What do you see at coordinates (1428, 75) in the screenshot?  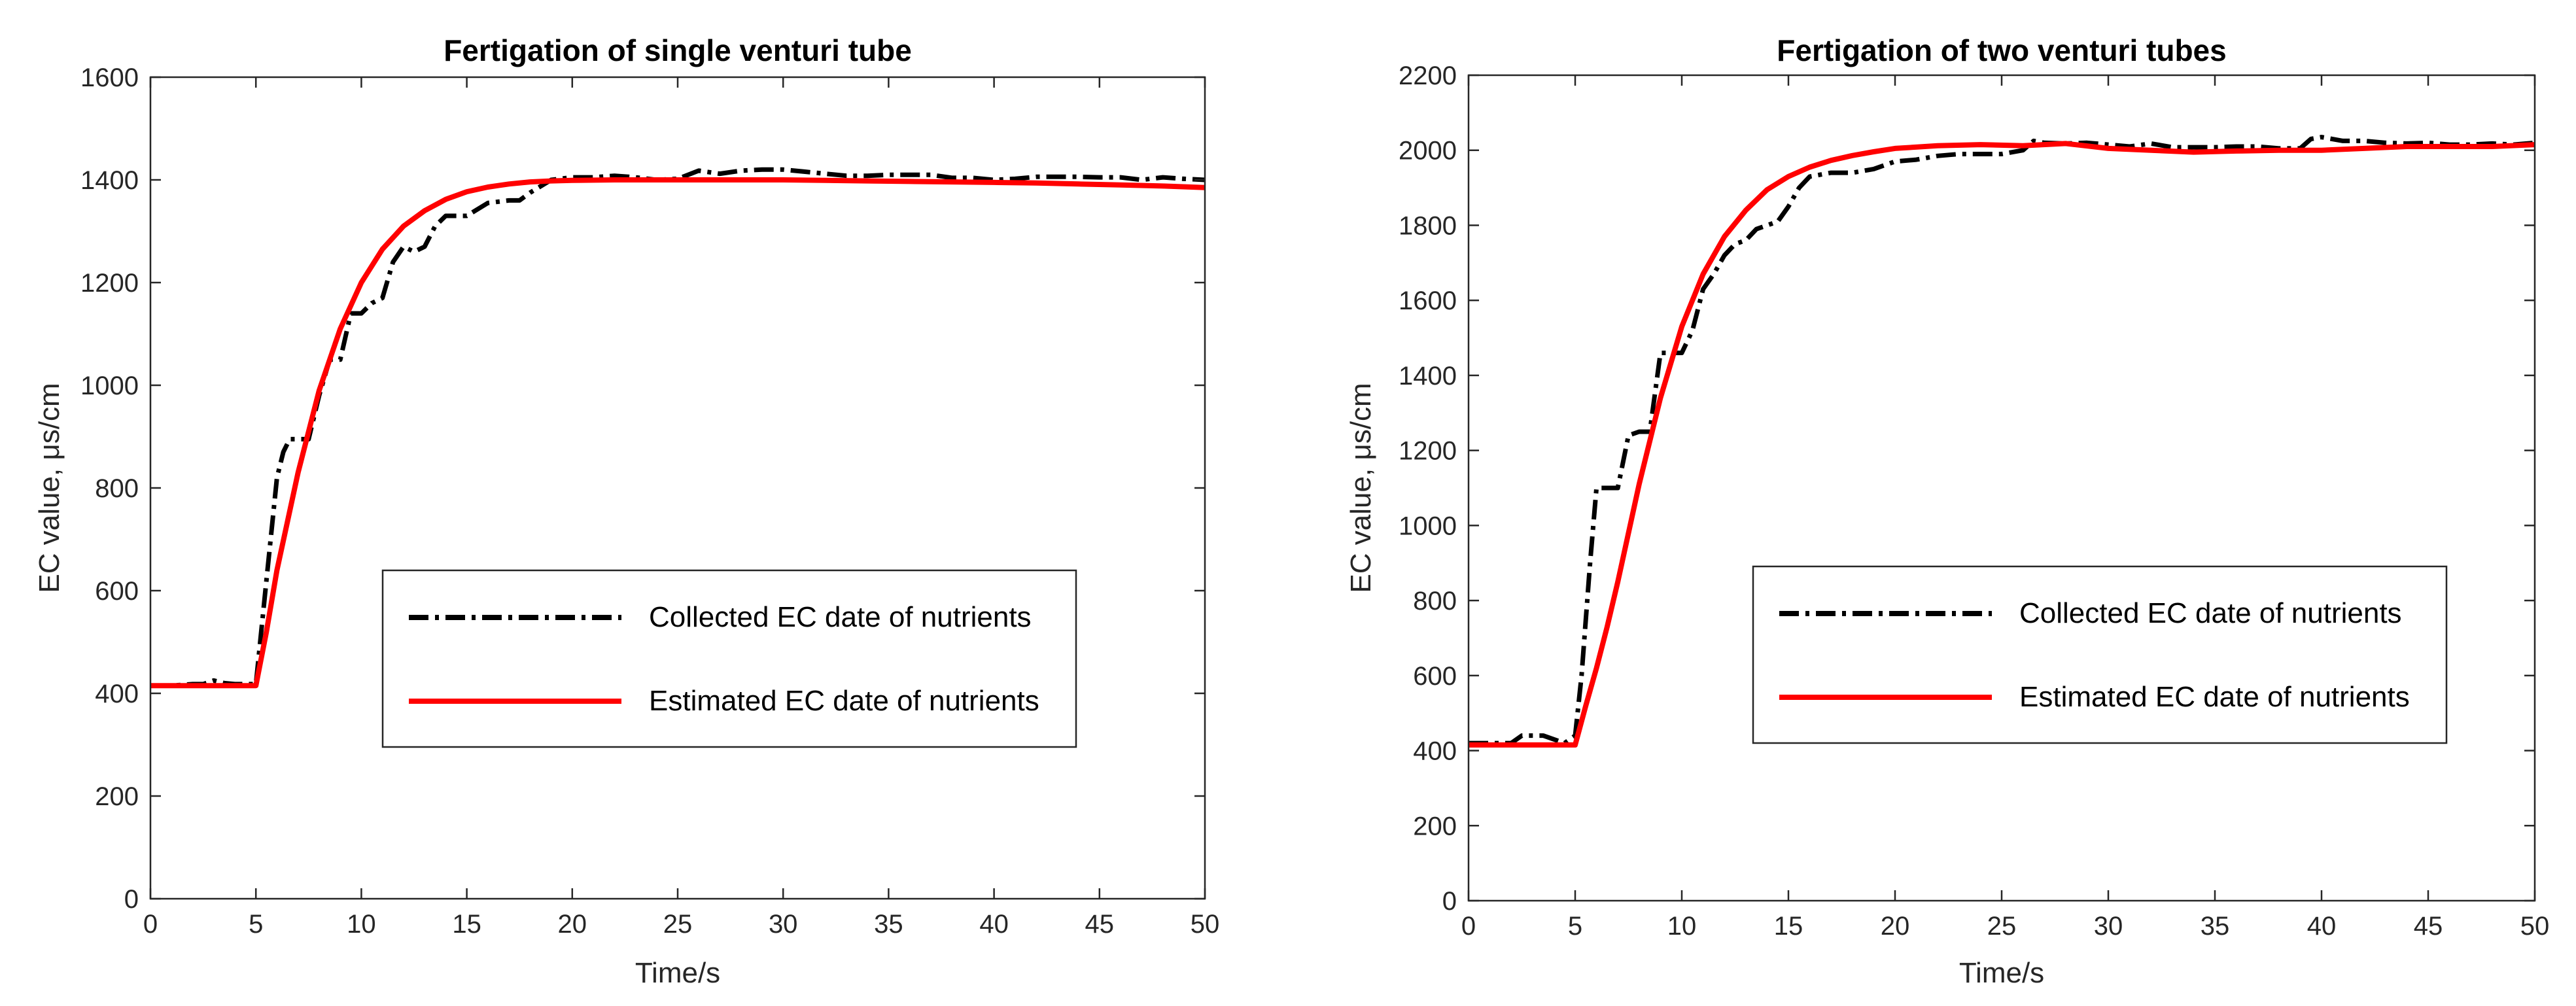 I see `y-tick-label: 2200` at bounding box center [1428, 75].